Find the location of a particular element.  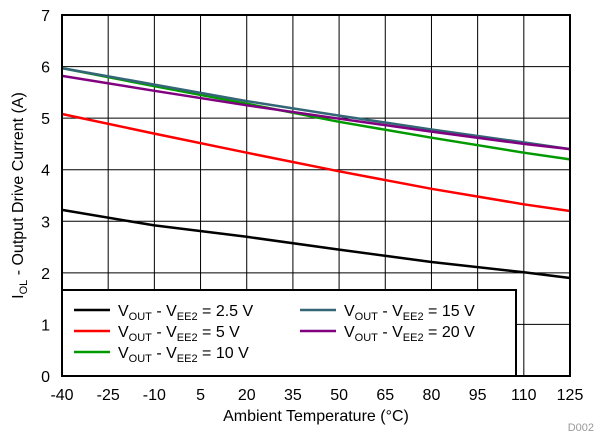

y-tick-label: 2 is located at coordinates (45, 274).